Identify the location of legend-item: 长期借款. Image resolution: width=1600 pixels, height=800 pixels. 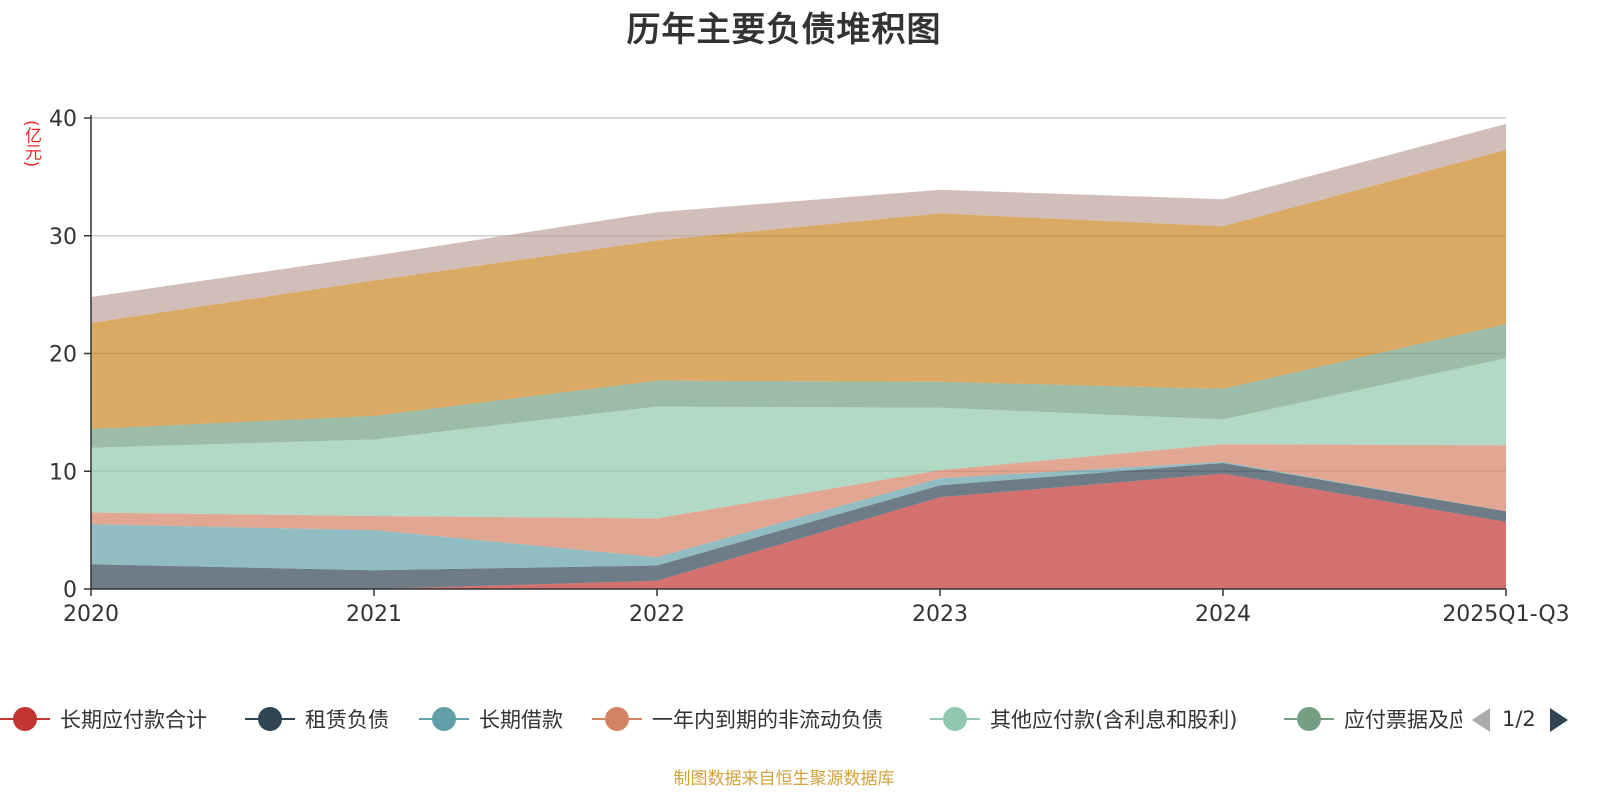
(491, 719).